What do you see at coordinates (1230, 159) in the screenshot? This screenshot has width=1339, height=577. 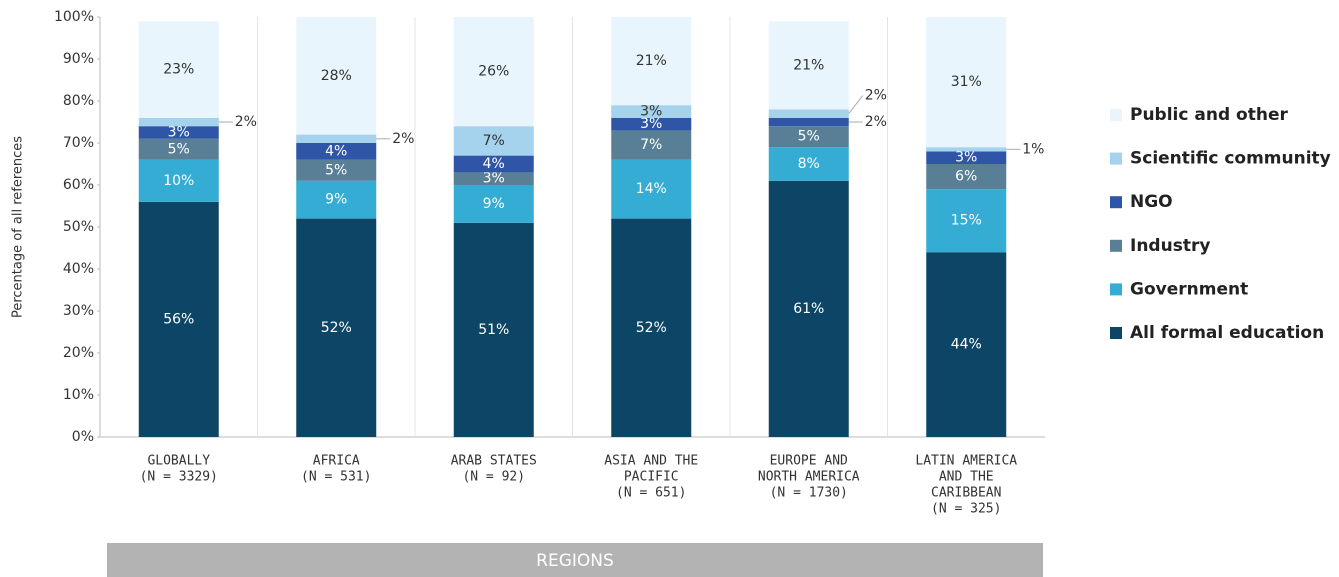 I see `legend-label: Scientific community` at bounding box center [1230, 159].